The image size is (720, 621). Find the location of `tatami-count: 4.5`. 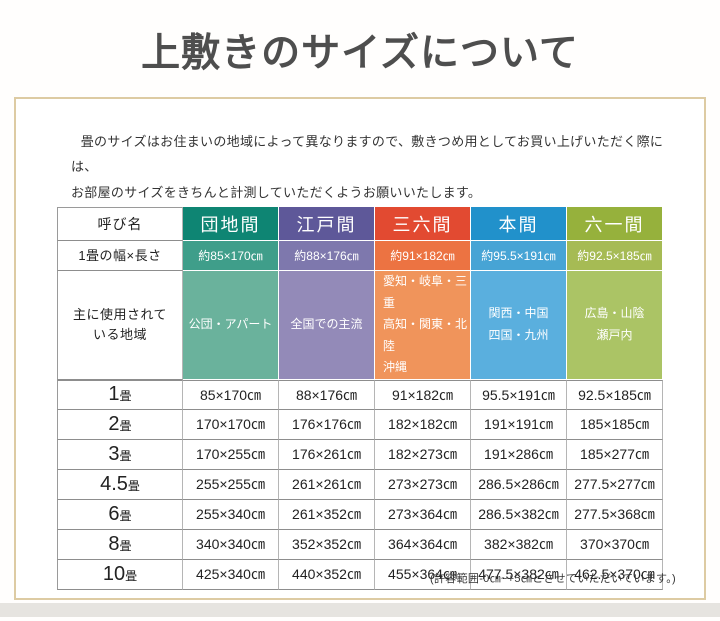

tatami-count: 4.5 is located at coordinates (114, 483).